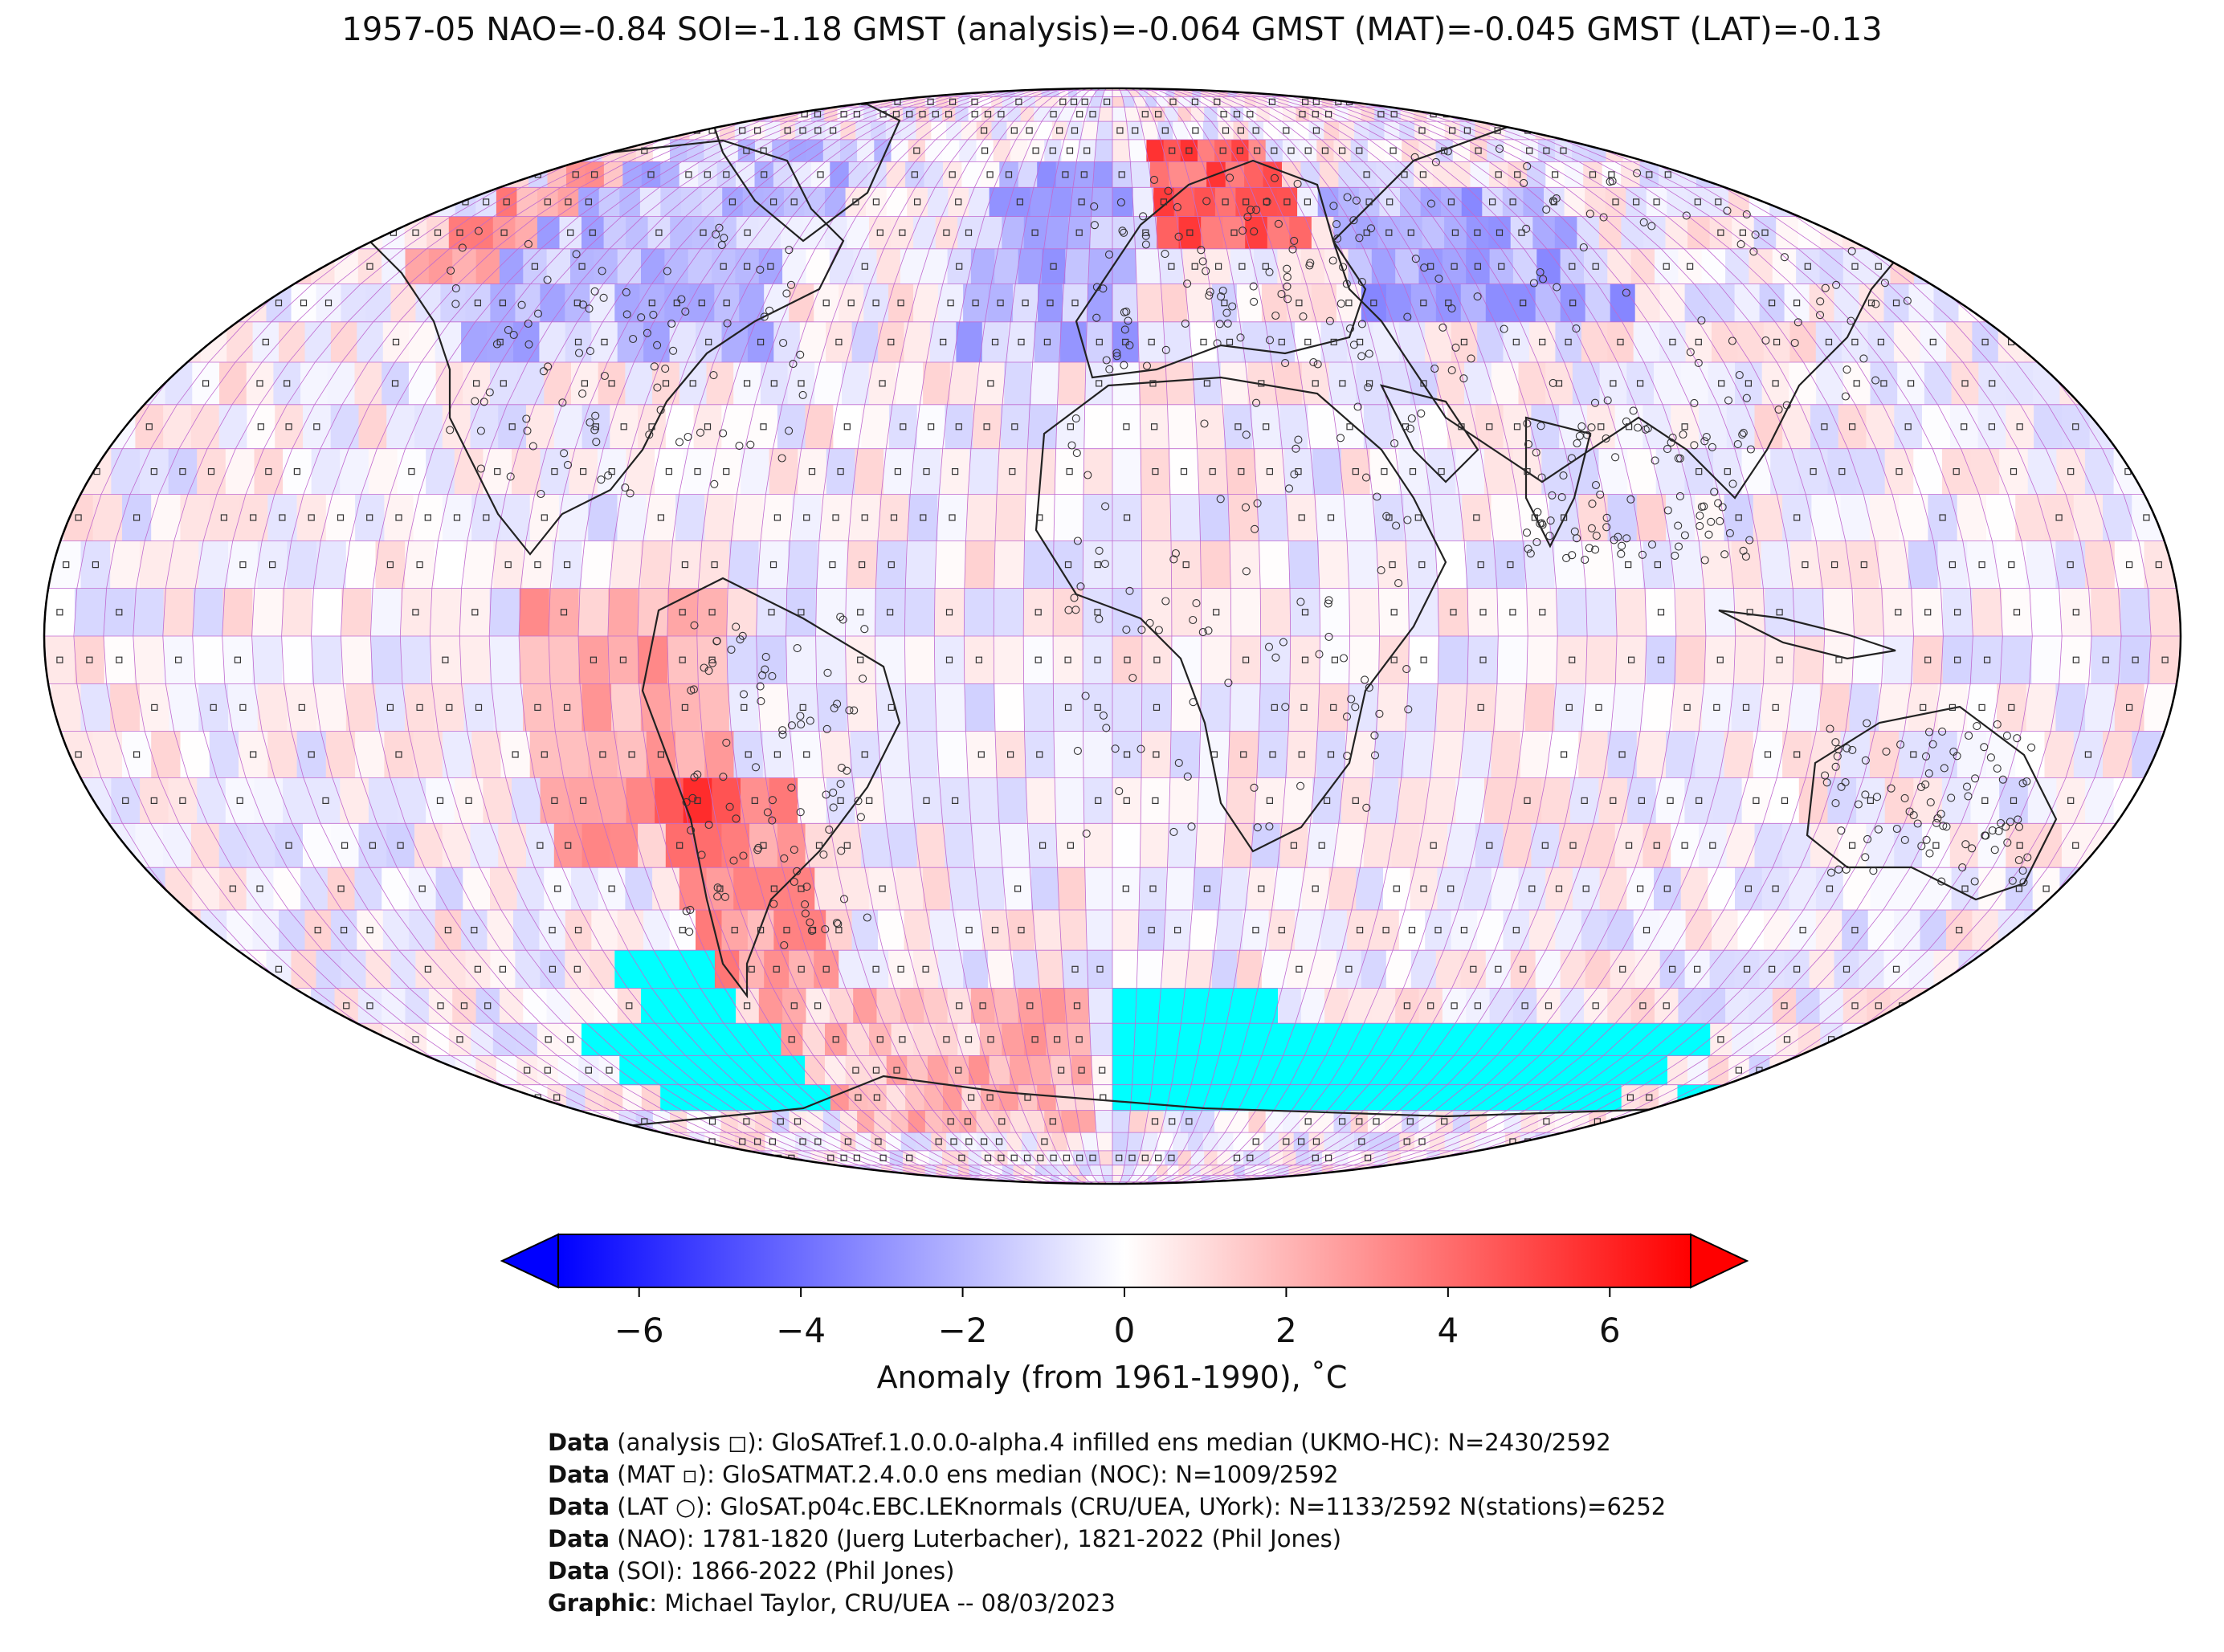 The height and width of the screenshot is (1652, 2224). I want to click on colorbar-label: Anomaly (from 1961-1990), ˚C, so click(1112, 1377).